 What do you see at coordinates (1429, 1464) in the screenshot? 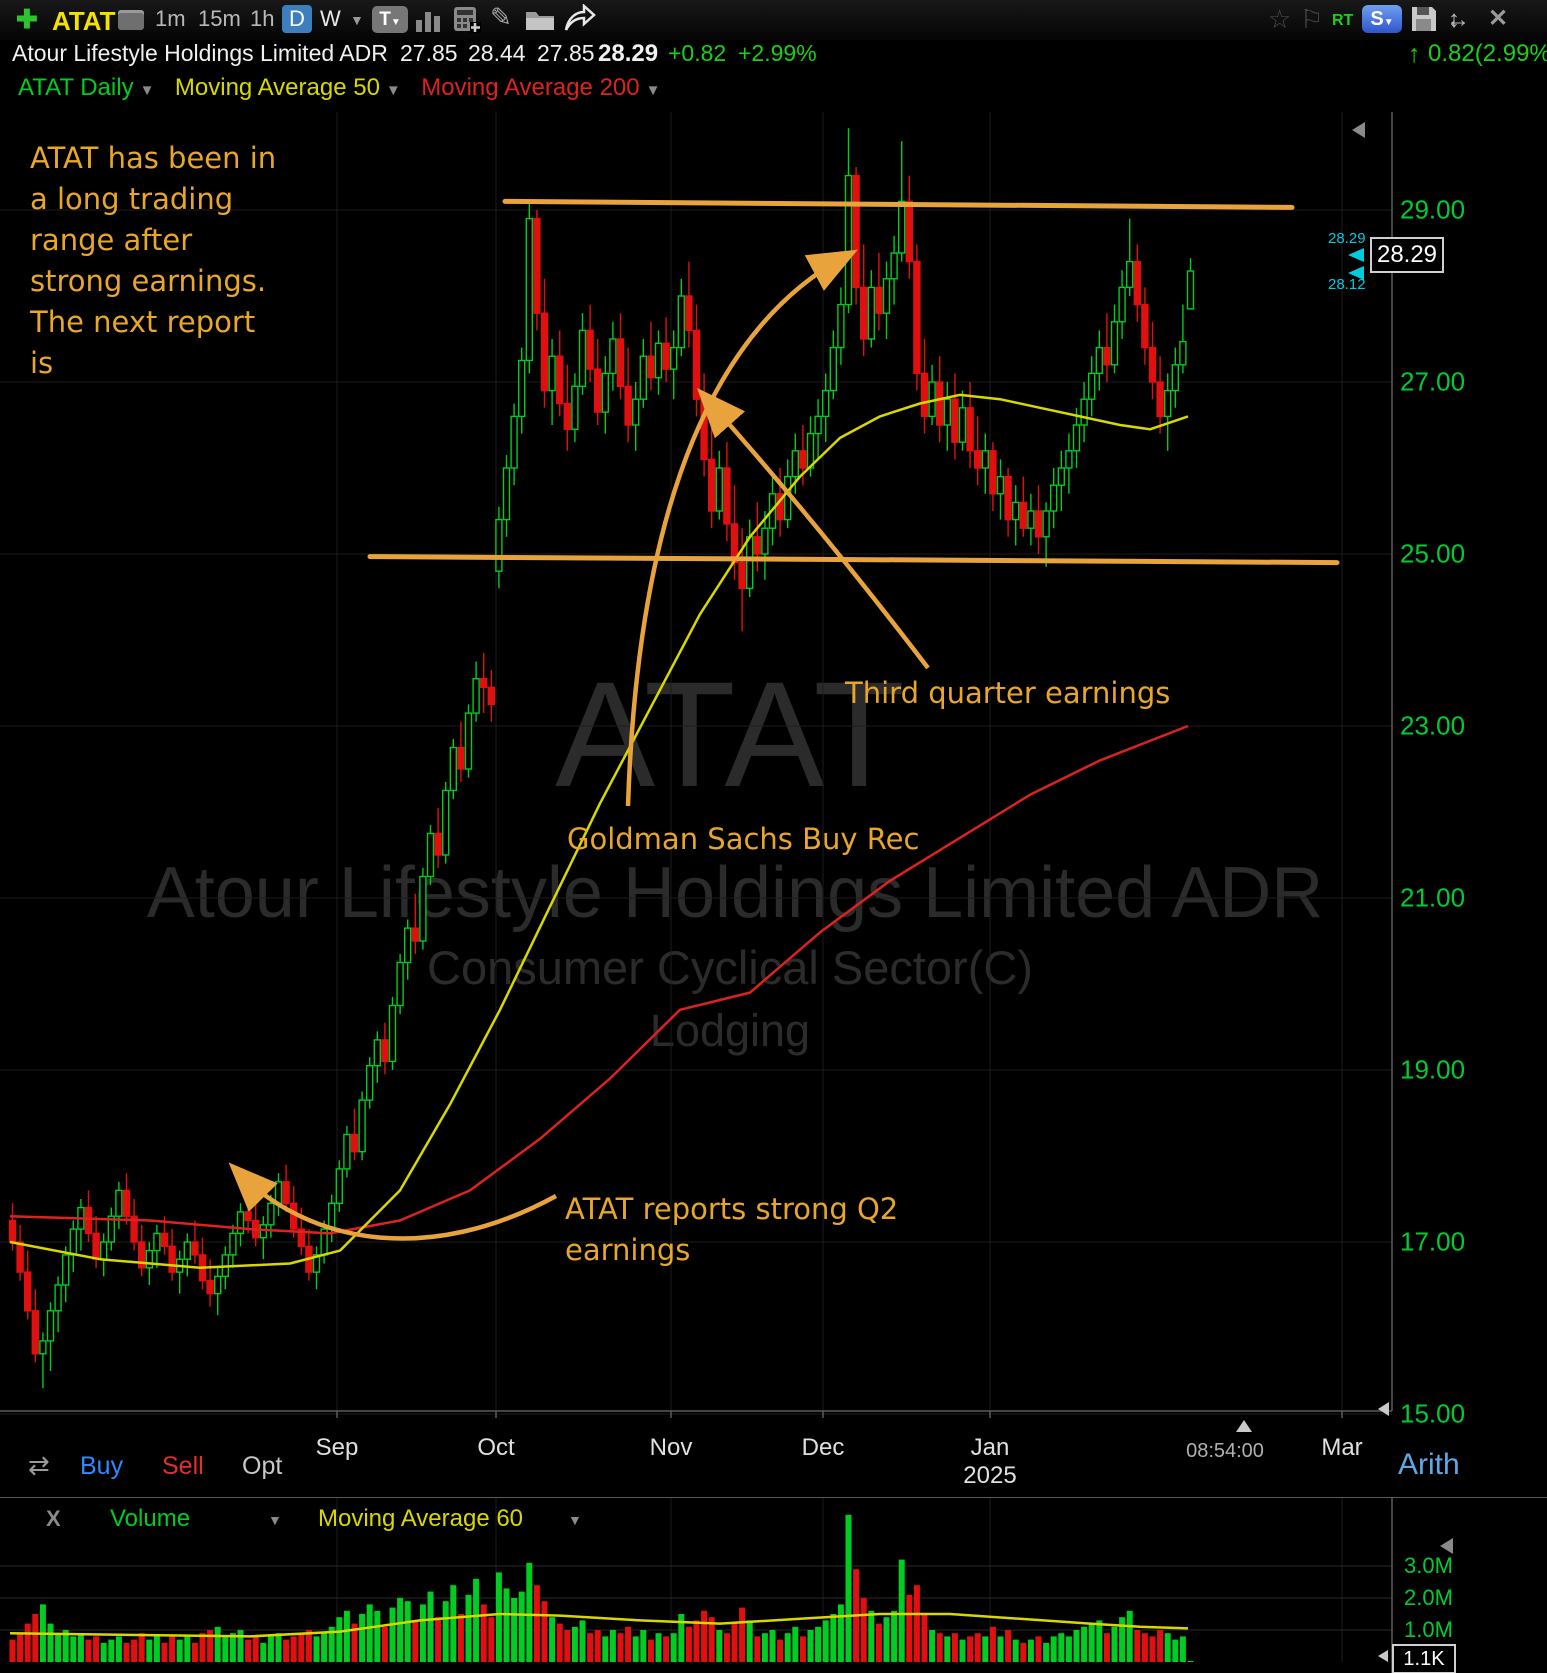
I see `scale-type-label: Arith` at bounding box center [1429, 1464].